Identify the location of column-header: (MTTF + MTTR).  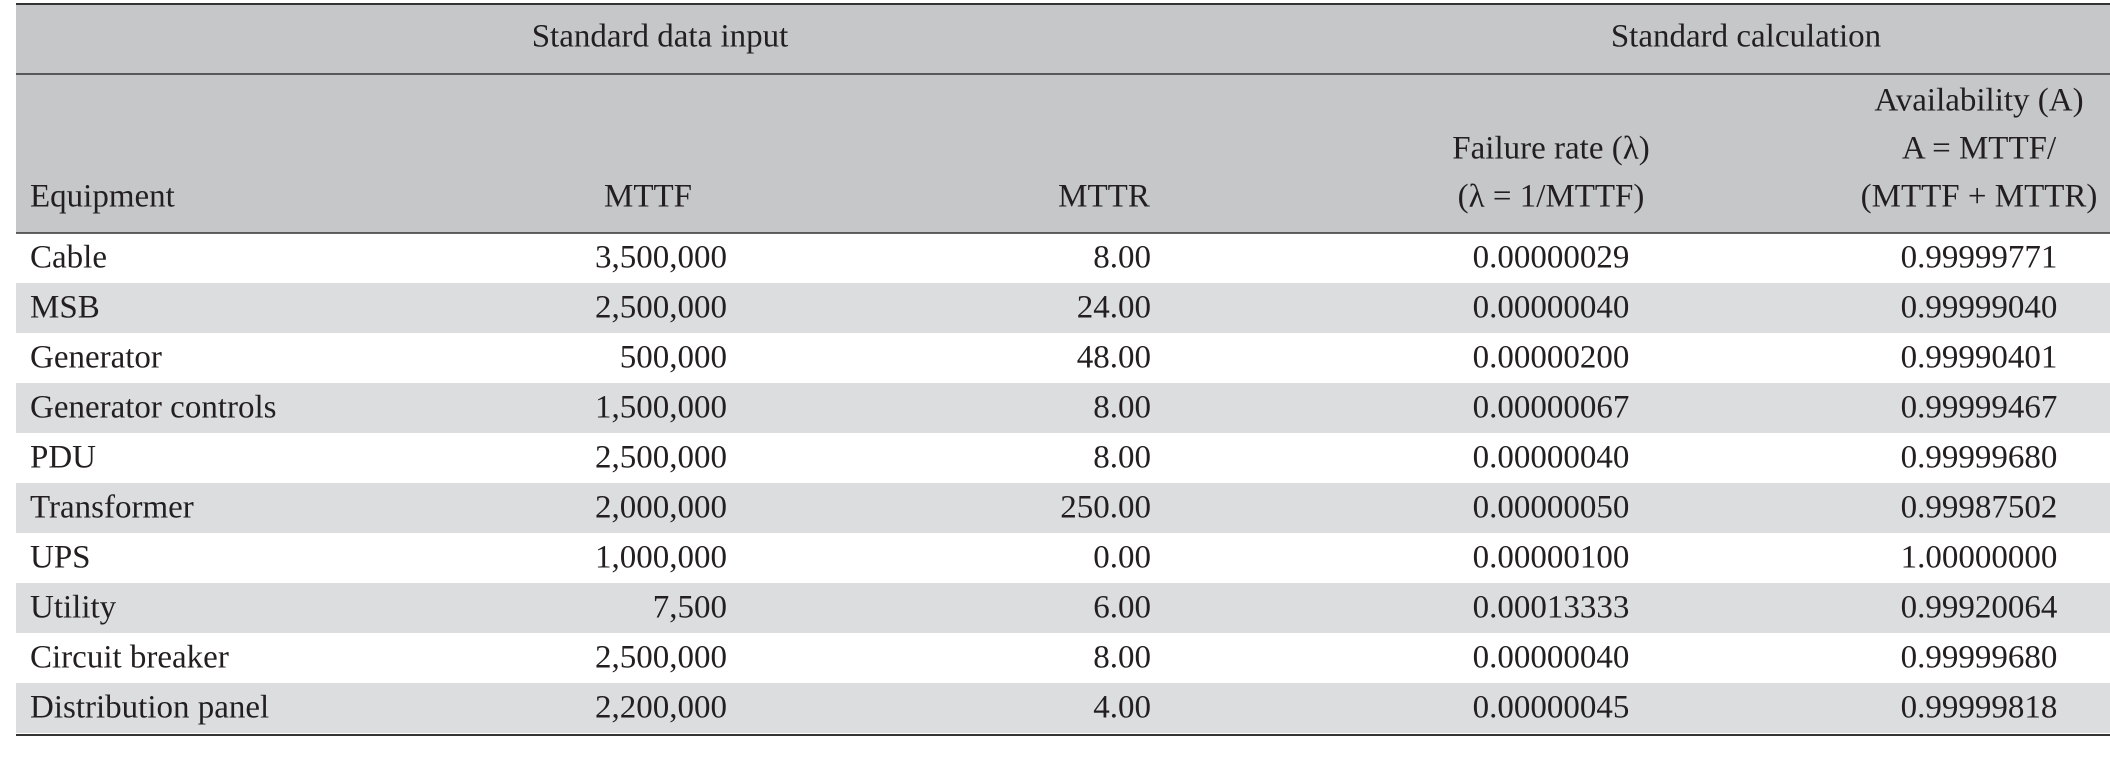
(1979, 197).